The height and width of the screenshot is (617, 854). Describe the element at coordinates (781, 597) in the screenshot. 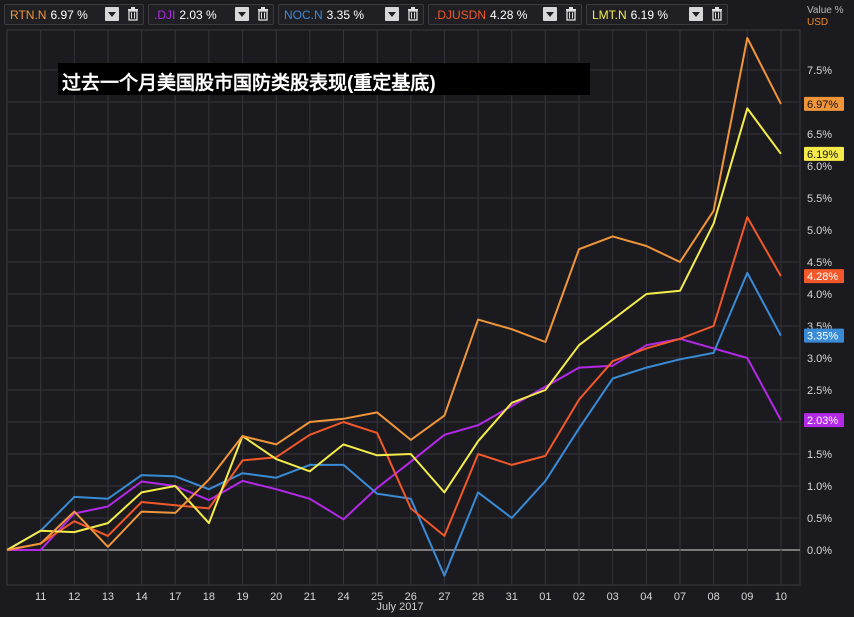

I see `x-tick-label: 10` at that location.